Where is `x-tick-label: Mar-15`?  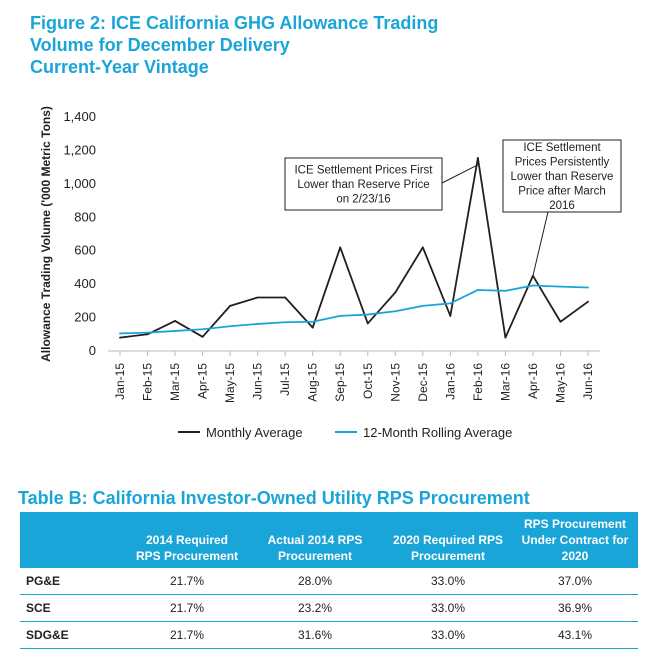
x-tick-label: Mar-15 is located at coordinates (175, 382).